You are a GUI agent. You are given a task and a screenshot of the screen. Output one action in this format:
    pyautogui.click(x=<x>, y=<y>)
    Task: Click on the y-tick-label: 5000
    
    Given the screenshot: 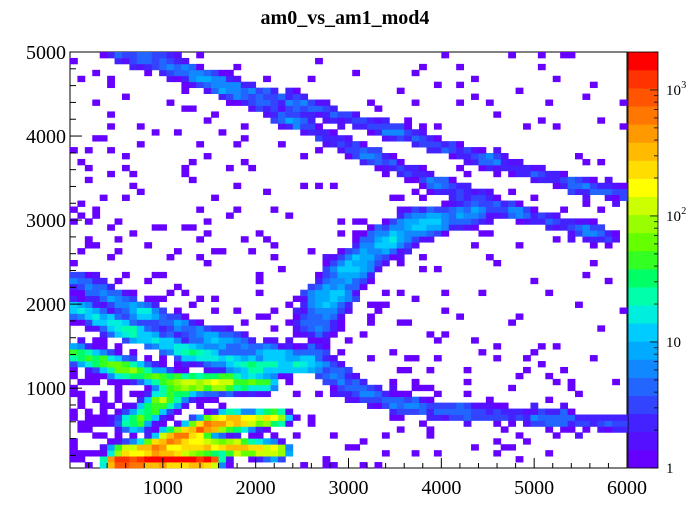 What is the action you would take?
    pyautogui.click(x=46, y=53)
    